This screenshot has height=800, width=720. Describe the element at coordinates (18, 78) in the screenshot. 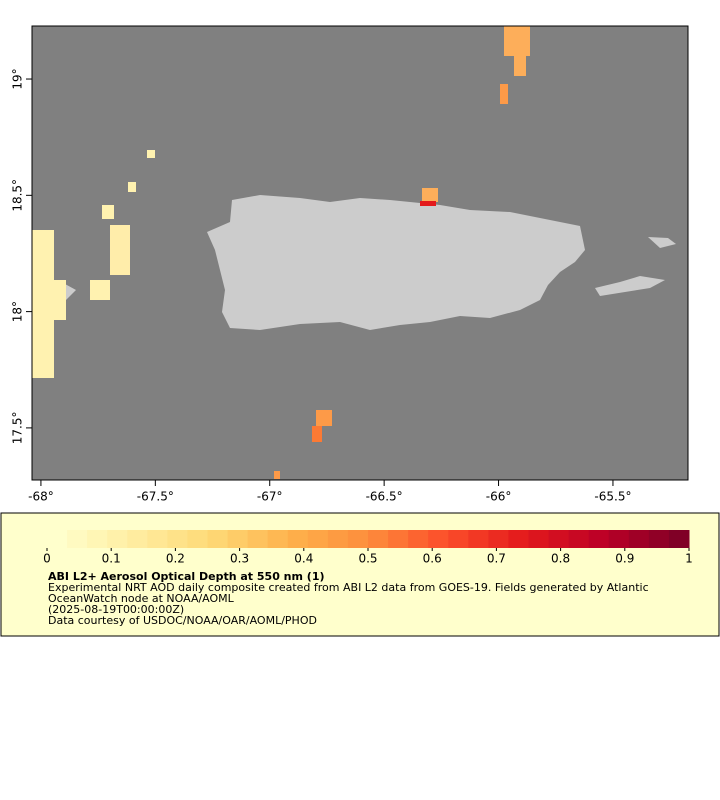

I see `y-tick-label: 19°` at that location.